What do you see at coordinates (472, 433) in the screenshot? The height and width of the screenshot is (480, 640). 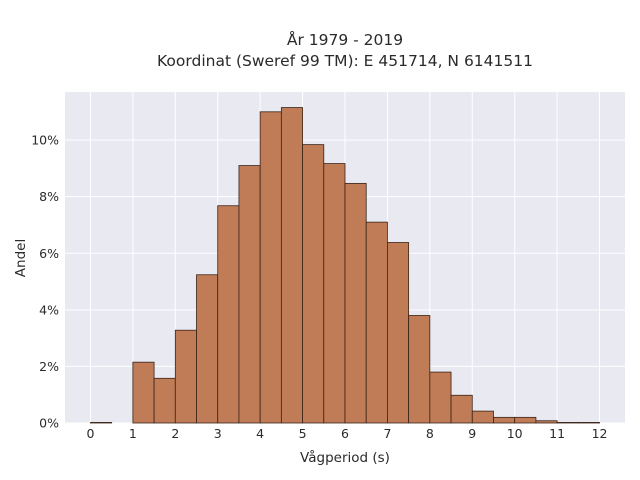 I see `x-tick-label: 9` at bounding box center [472, 433].